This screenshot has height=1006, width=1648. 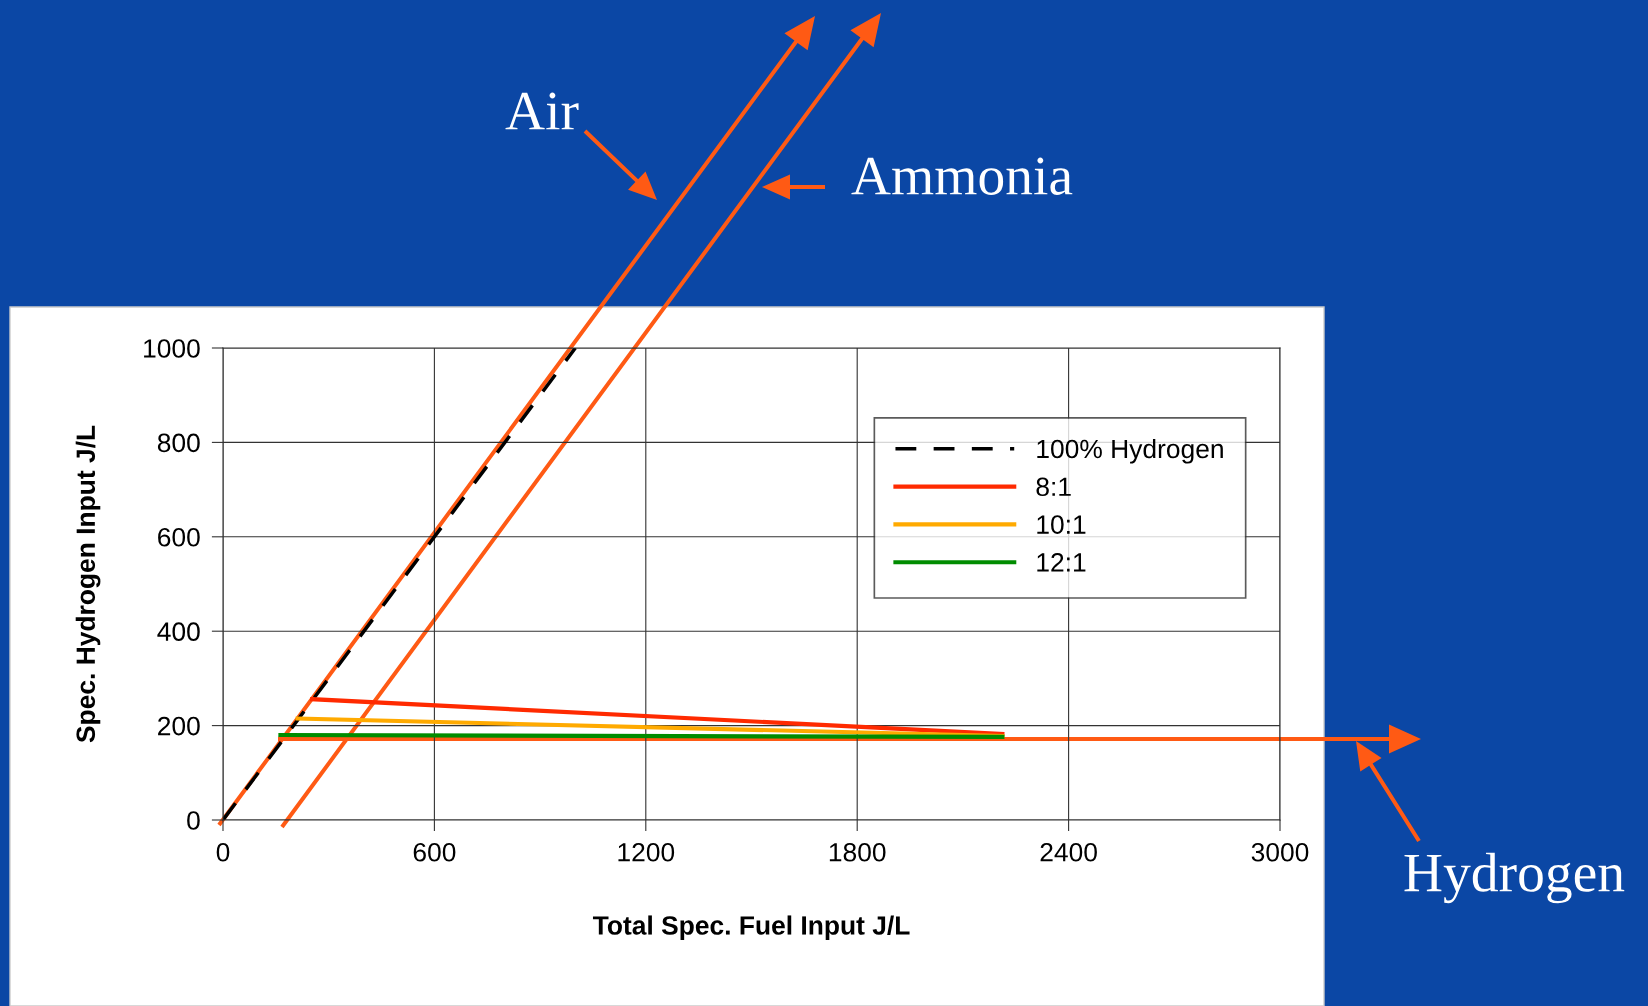 I want to click on text: Ammonia, so click(x=962, y=176).